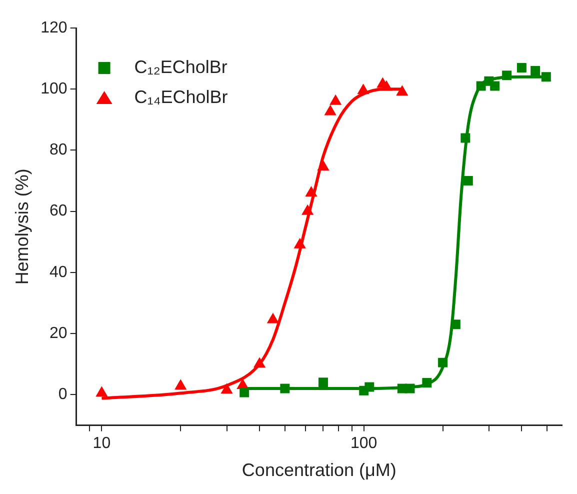 The width and height of the screenshot is (577, 494). I want to click on legend-label: C₁₄ECholBr, so click(181, 96).